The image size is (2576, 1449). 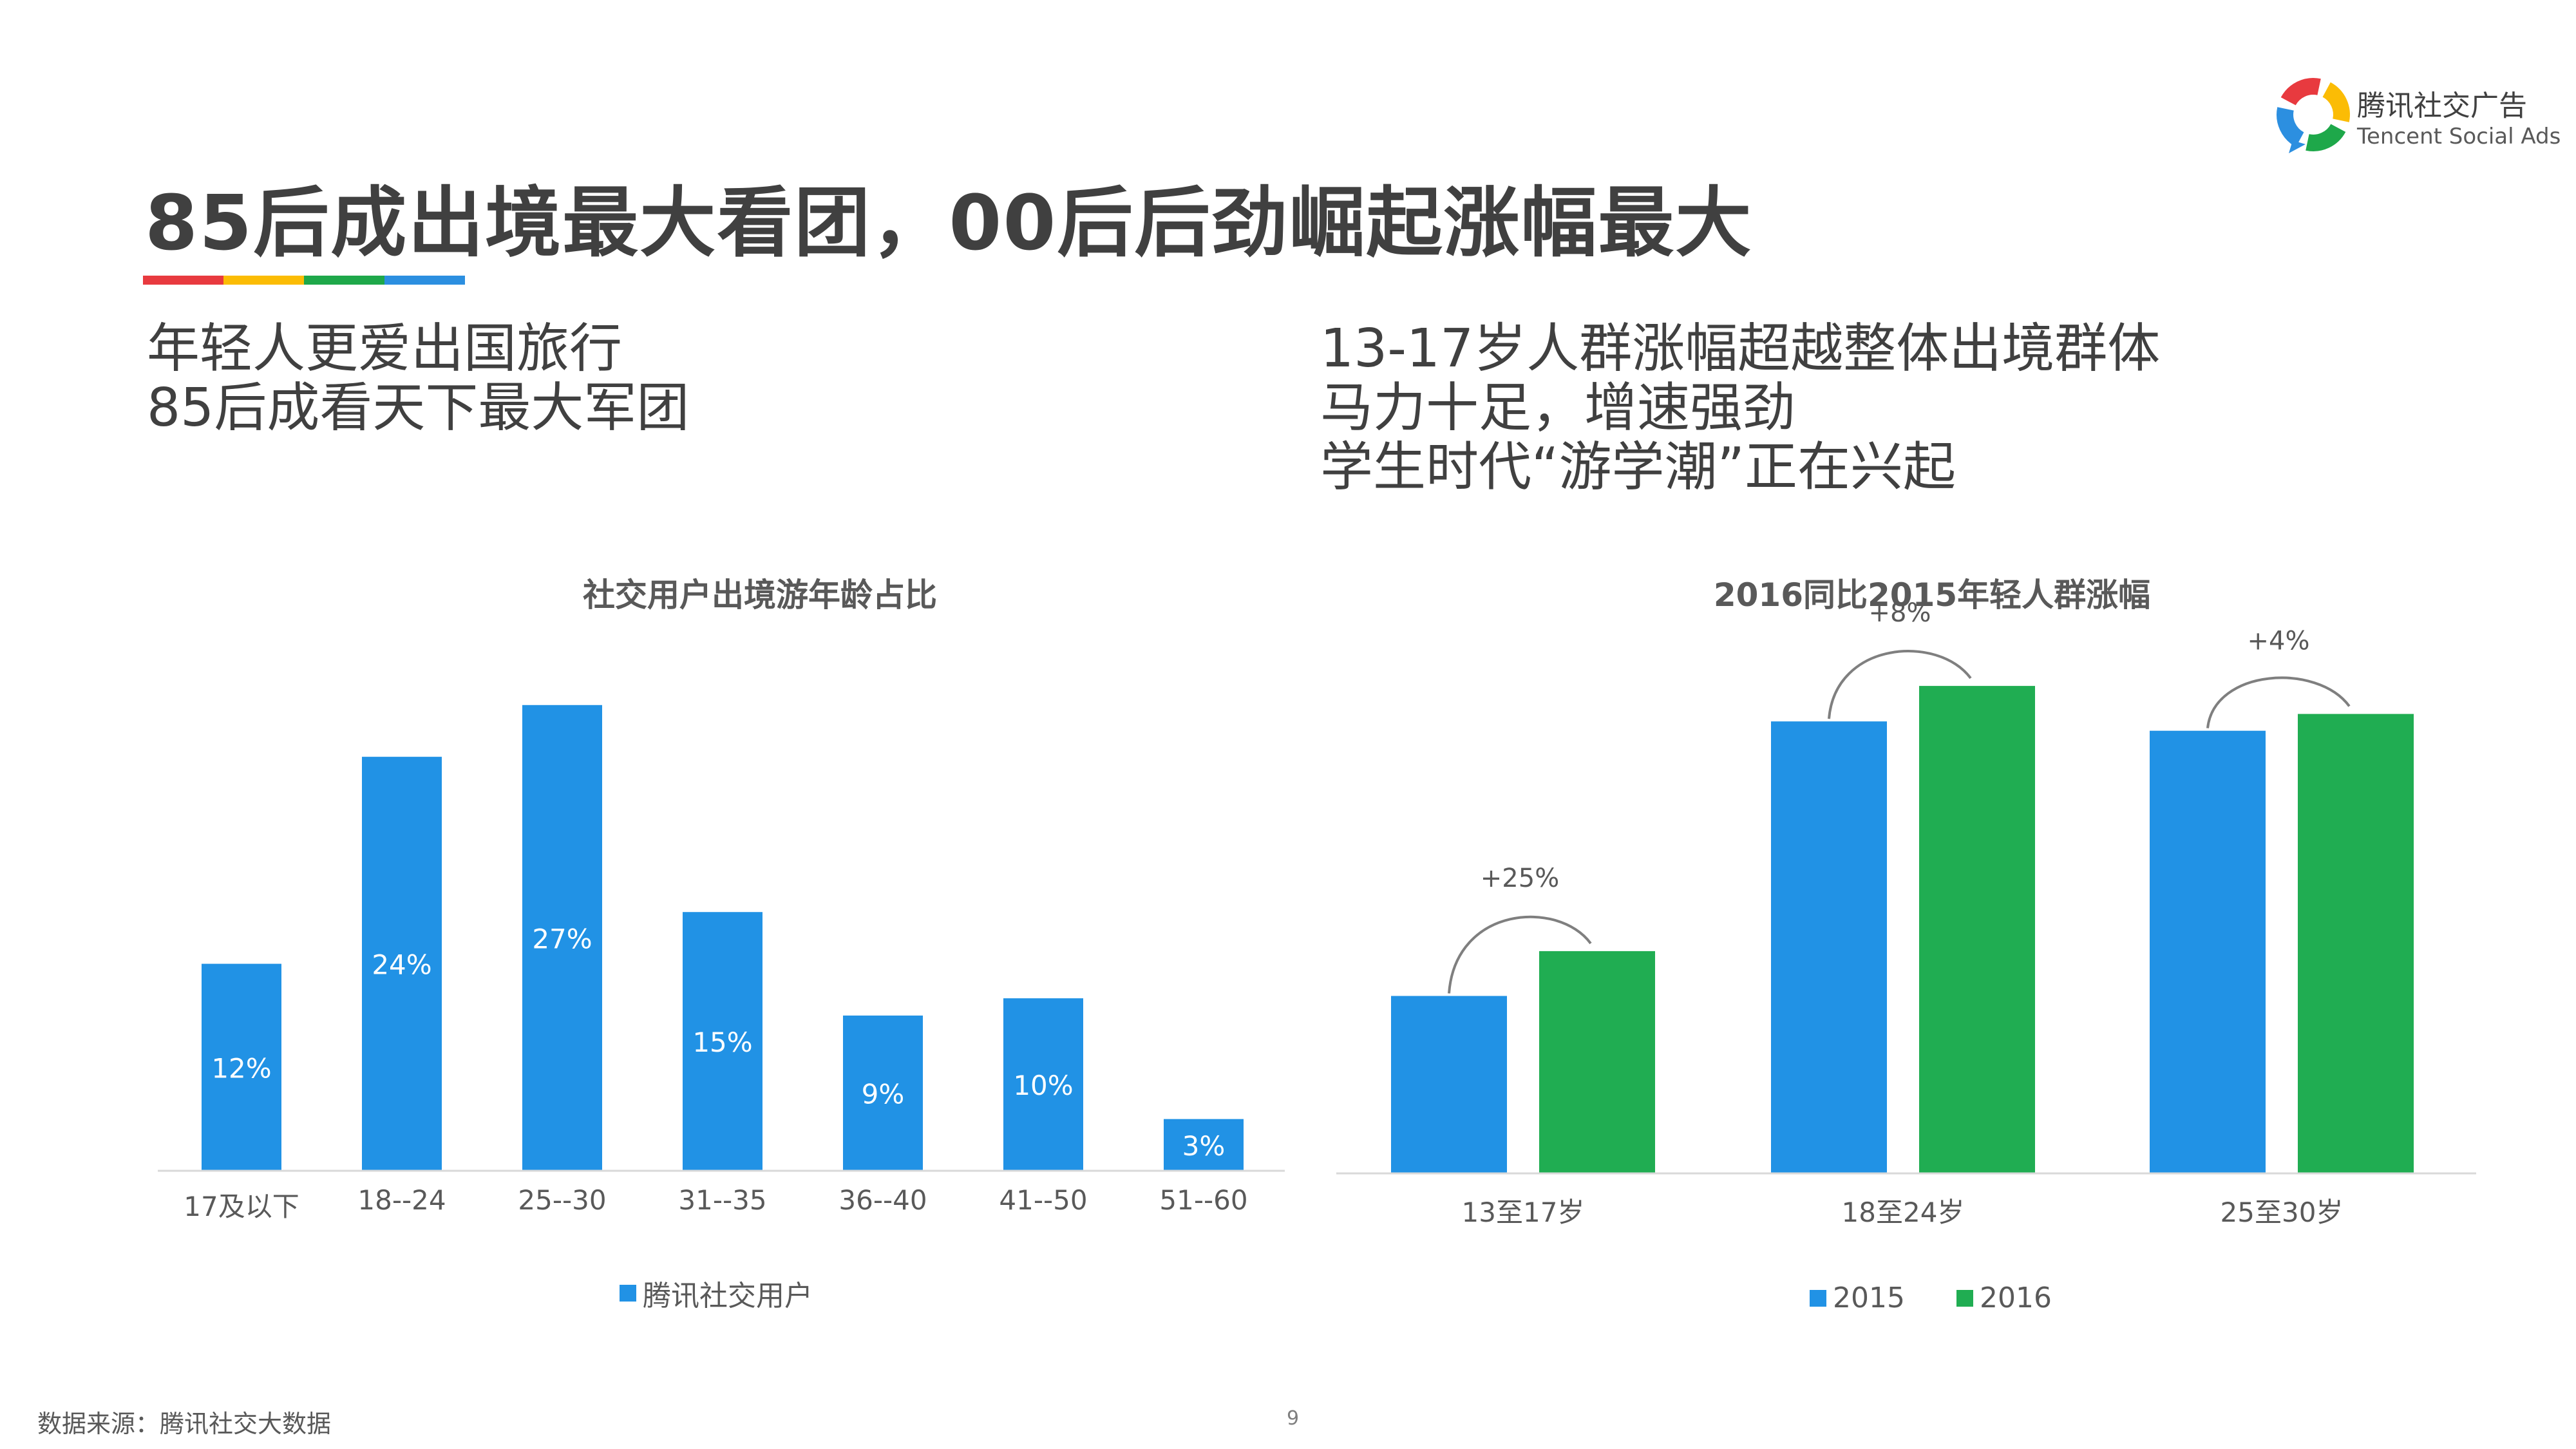 What do you see at coordinates (241, 1206) in the screenshot?
I see `tick-label: 17及以下` at bounding box center [241, 1206].